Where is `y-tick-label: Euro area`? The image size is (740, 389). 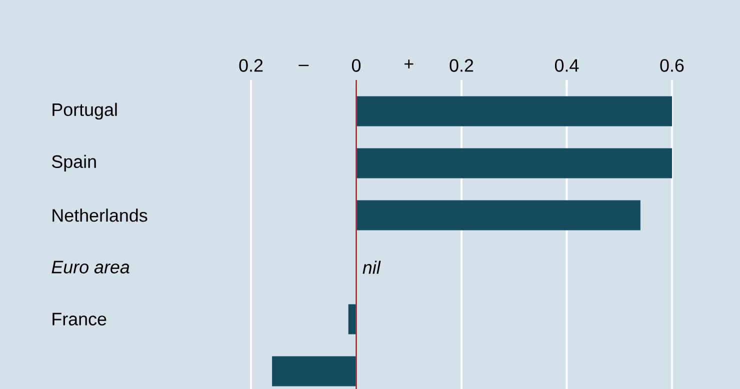
y-tick-label: Euro area is located at coordinates (91, 267).